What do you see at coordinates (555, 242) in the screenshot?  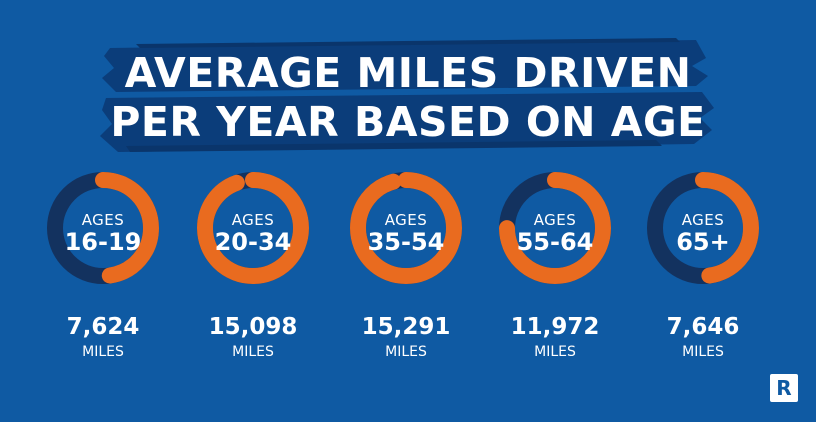 I see `age-range-label: 55-64` at bounding box center [555, 242].